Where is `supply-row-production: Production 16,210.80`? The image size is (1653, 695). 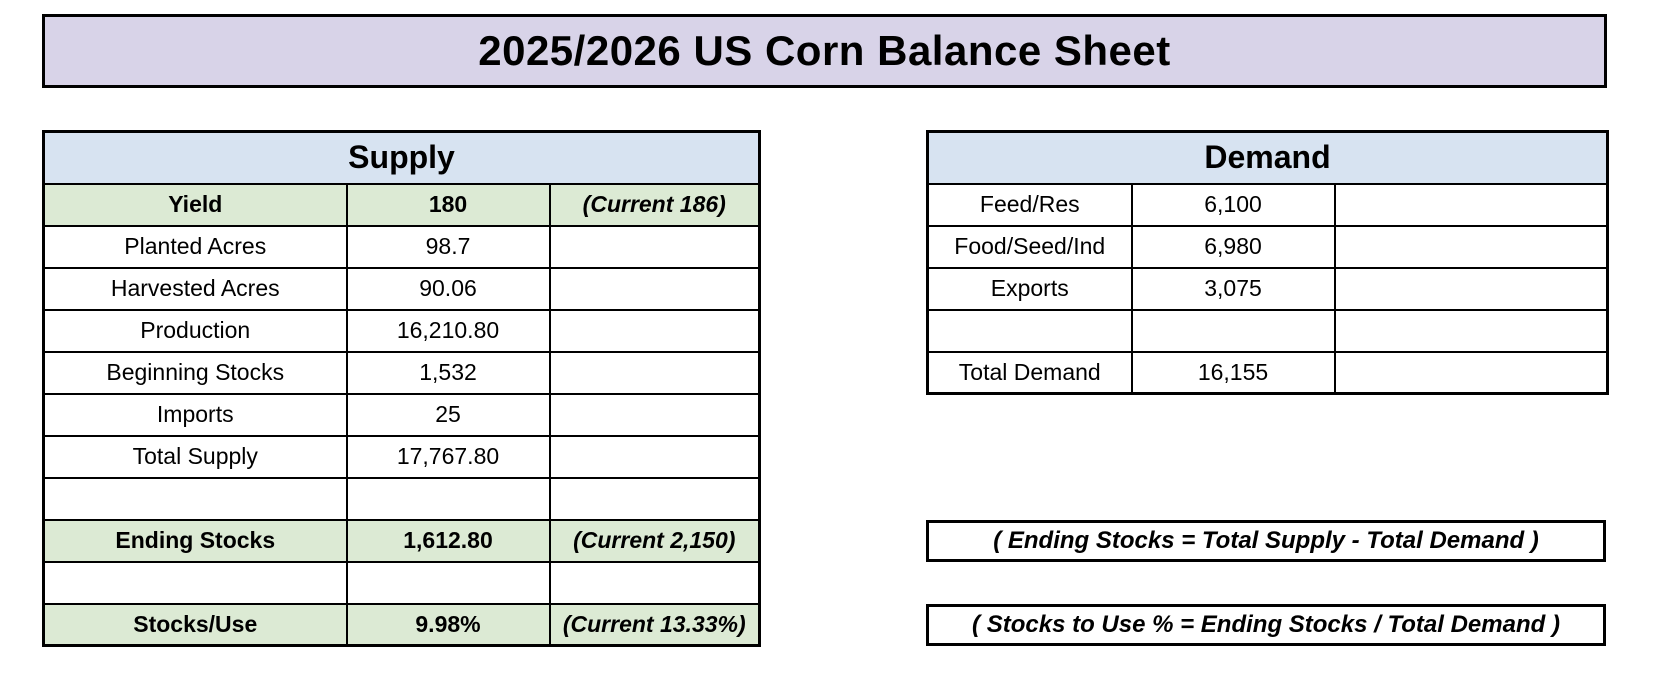
supply-row-production: Production 16,210.80 is located at coordinates (401, 330).